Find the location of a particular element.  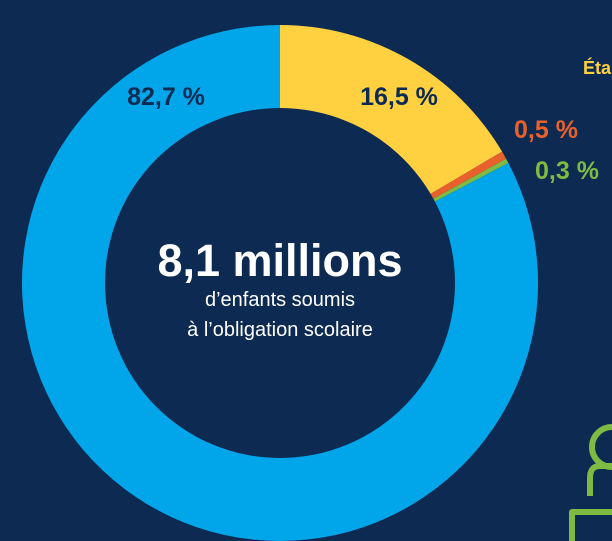

slice-label-16-5: 16,5 % is located at coordinates (399, 97).